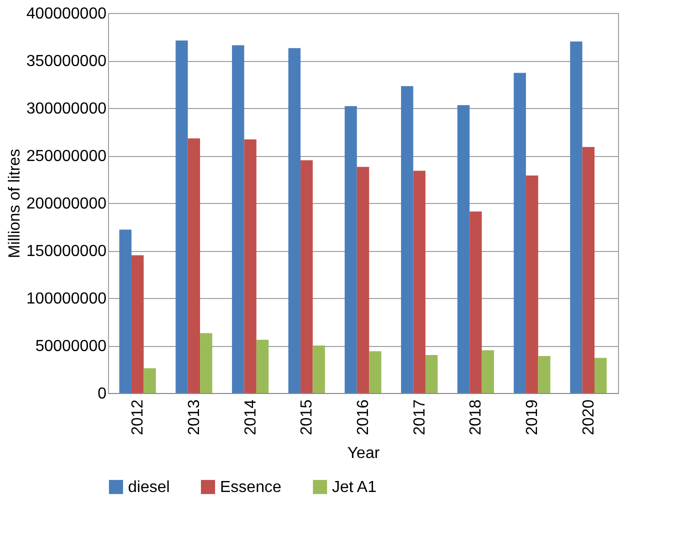  Describe the element at coordinates (66, 14) in the screenshot. I see `y-tick-label: 400000000` at that location.